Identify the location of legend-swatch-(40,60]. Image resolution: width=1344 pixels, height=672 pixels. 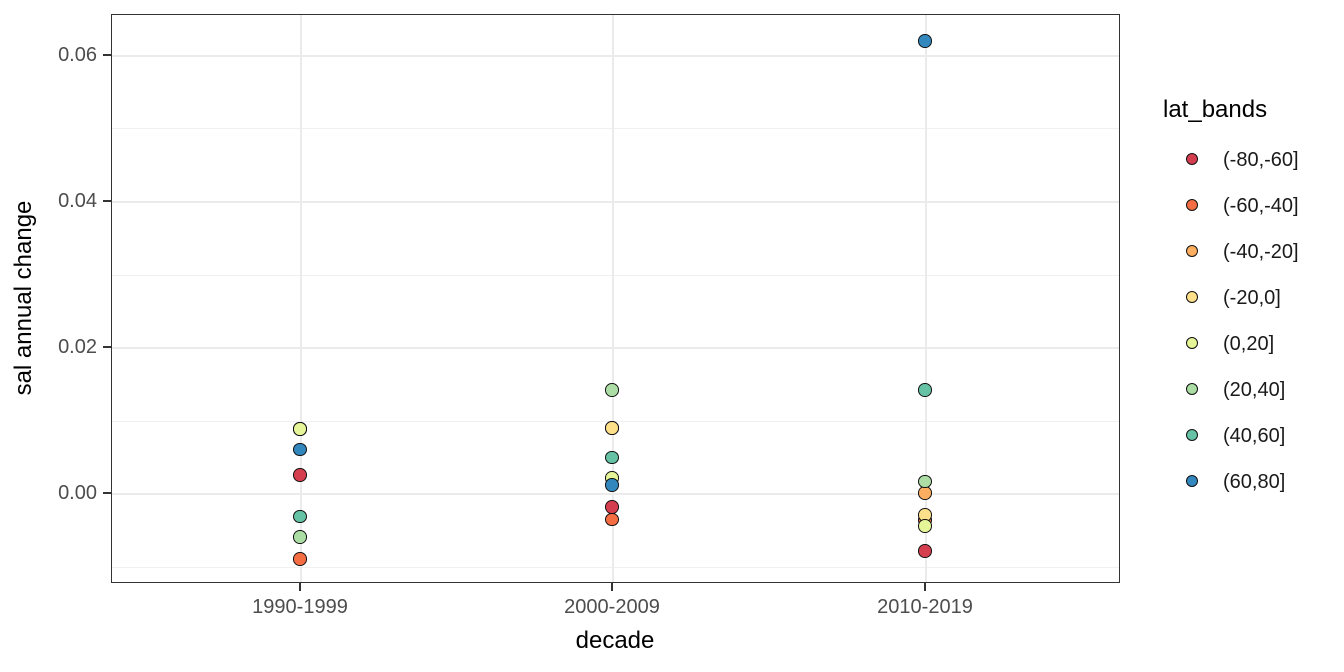
(1192, 435).